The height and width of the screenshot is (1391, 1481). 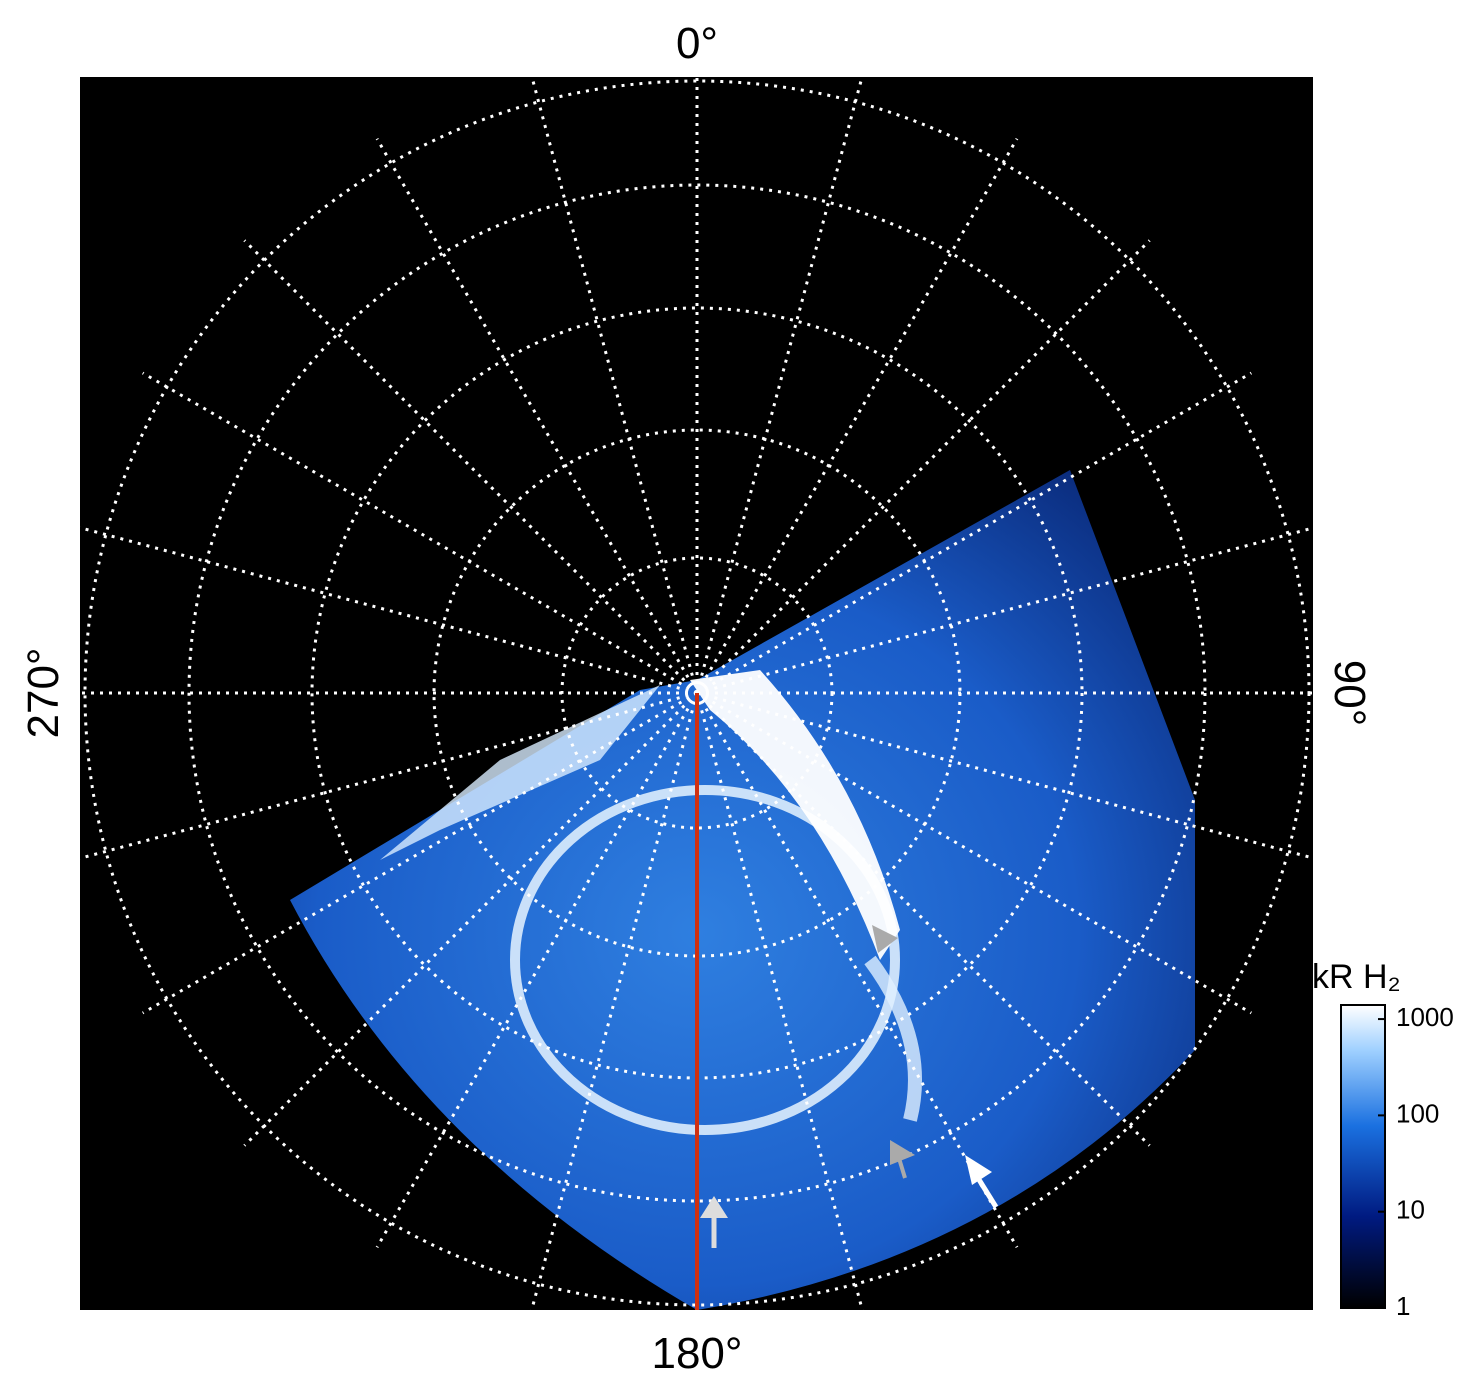 What do you see at coordinates (1410, 1210) in the screenshot?
I see `colorbar-tick-label: 10` at bounding box center [1410, 1210].